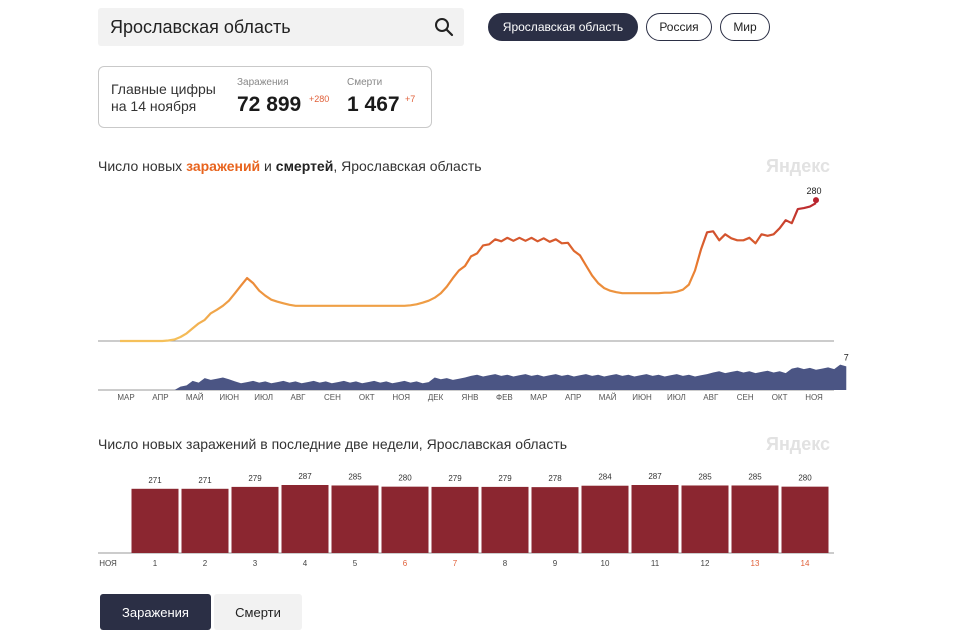  Describe the element at coordinates (480, 519) in the screenshot. I see `bars` at that location.